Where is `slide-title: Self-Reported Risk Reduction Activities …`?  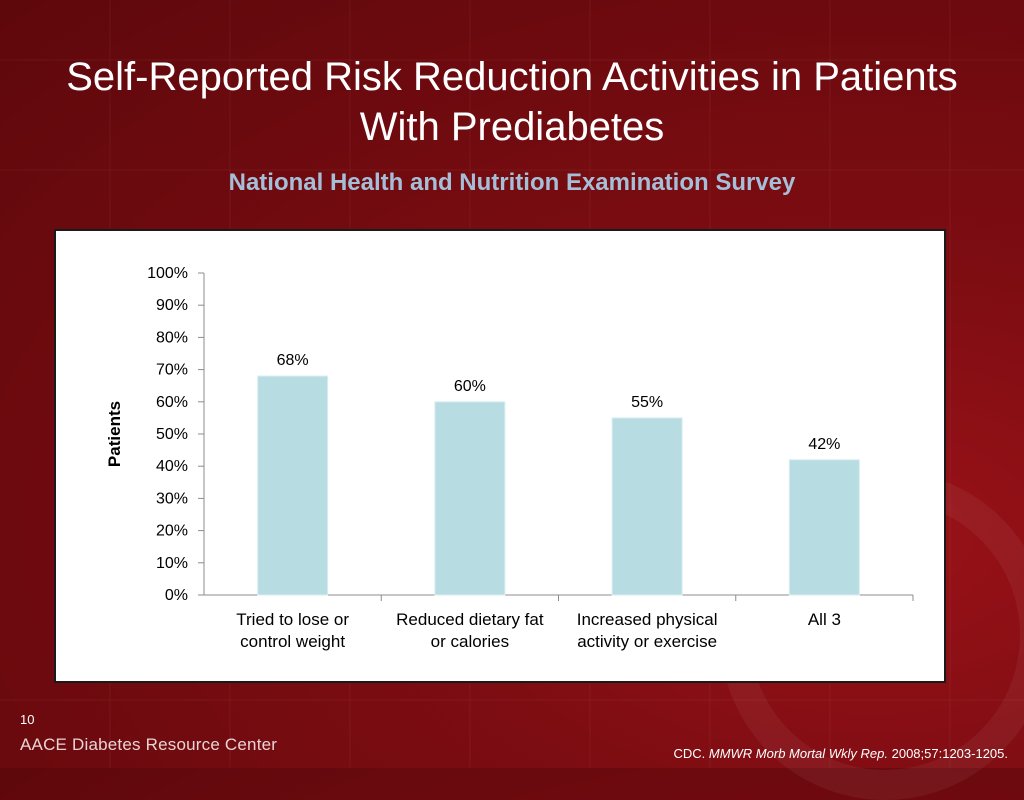 slide-title: Self-Reported Risk Reduction Activities … is located at coordinates (512, 102).